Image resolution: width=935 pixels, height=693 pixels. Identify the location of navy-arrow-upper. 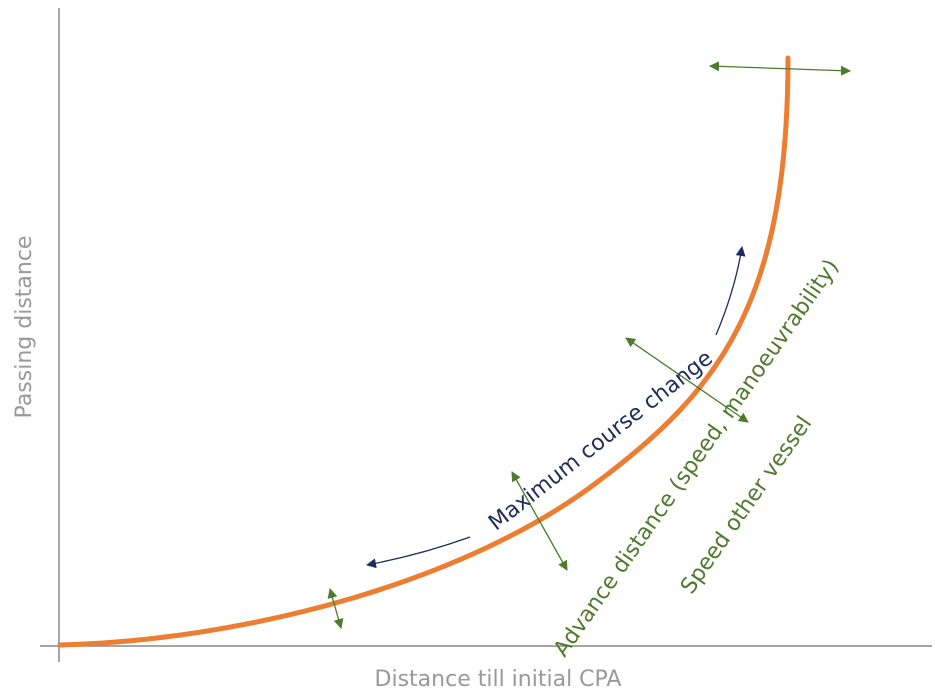
(730, 291).